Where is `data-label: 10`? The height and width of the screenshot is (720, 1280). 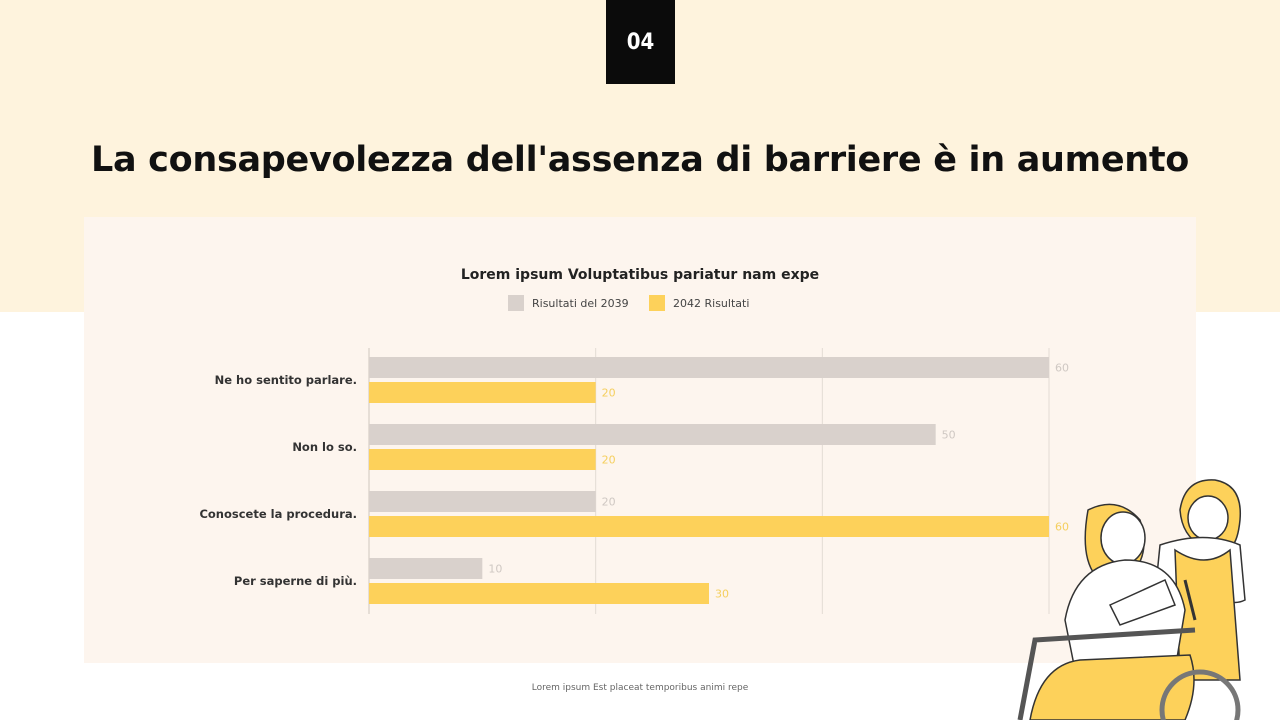
data-label: 10 is located at coordinates (495, 569).